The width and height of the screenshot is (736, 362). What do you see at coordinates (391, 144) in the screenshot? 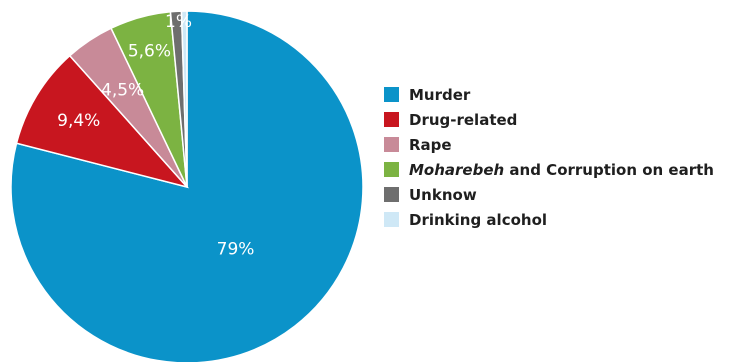
I see `legend-swatch-rape` at bounding box center [391, 144].